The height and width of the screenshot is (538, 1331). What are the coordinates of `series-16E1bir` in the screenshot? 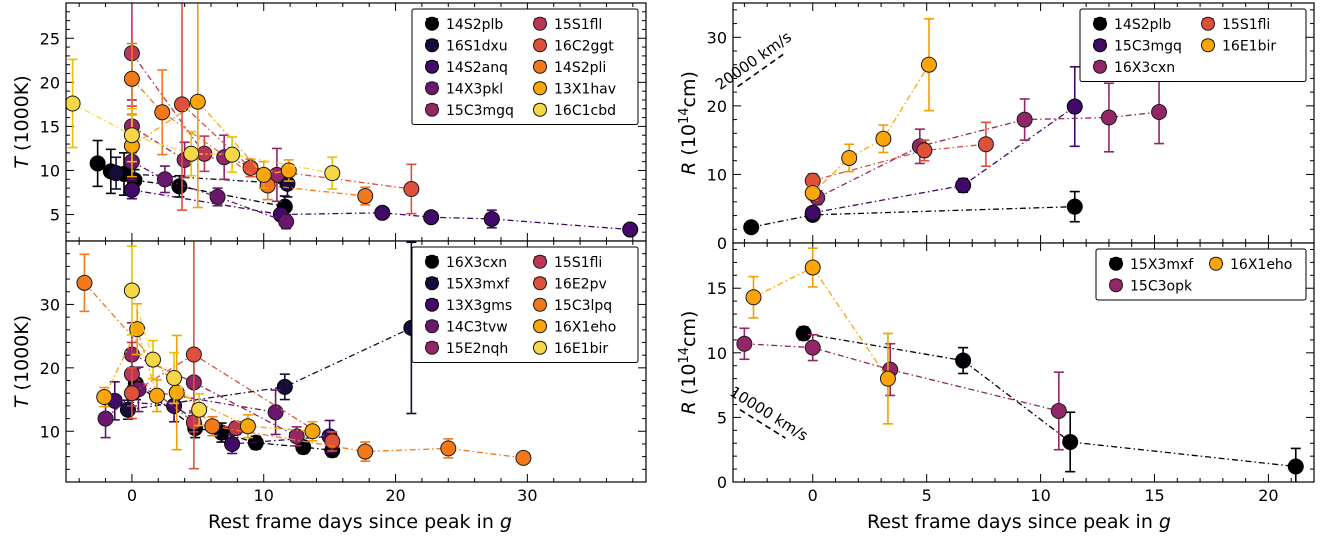 It's located at (870, 109).